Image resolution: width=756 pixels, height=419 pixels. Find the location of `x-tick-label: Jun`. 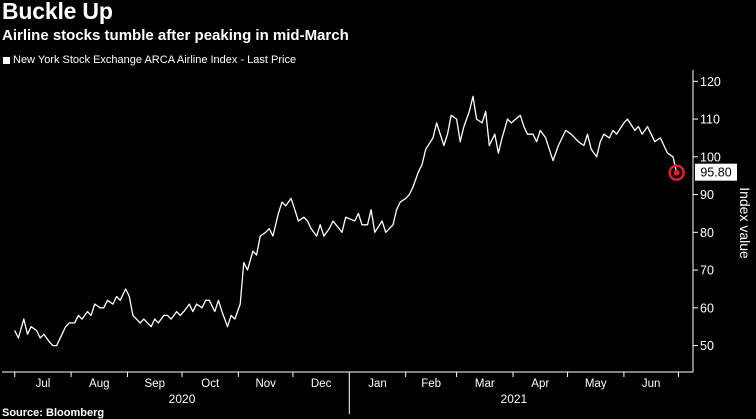

x-tick-label: Jun is located at coordinates (651, 384).